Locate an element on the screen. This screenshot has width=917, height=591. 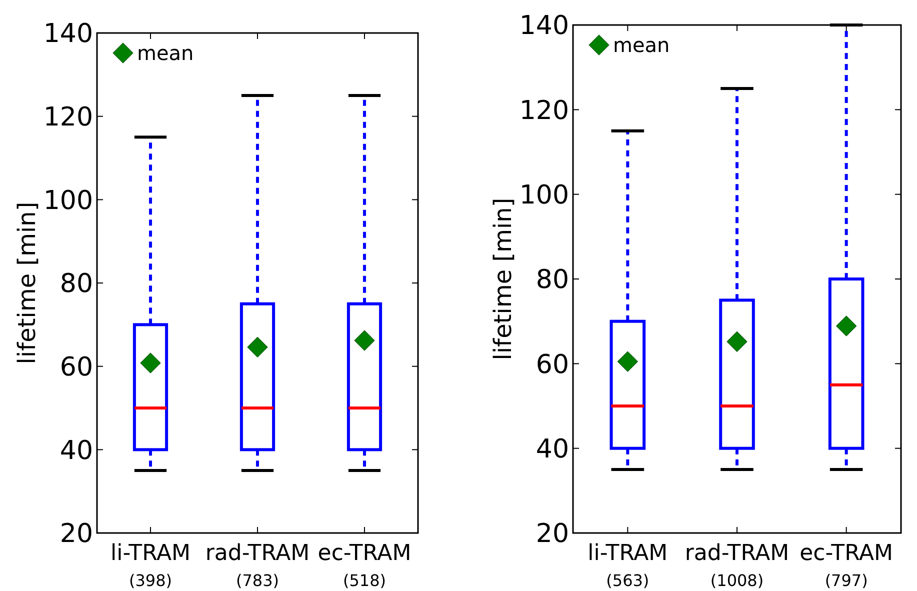
x-tick-label: ec-TRAM (518) is located at coordinates (365, 565).